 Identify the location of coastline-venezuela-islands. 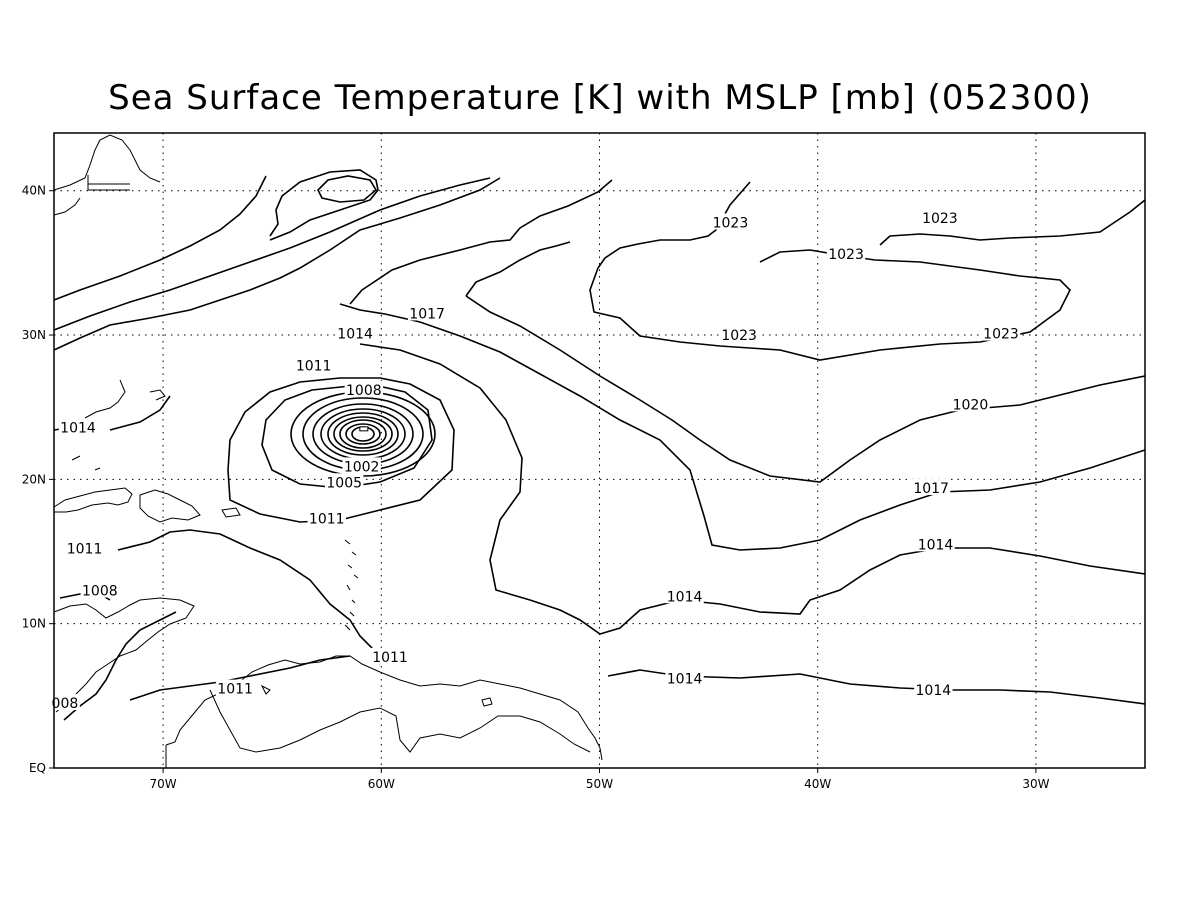
(376, 695).